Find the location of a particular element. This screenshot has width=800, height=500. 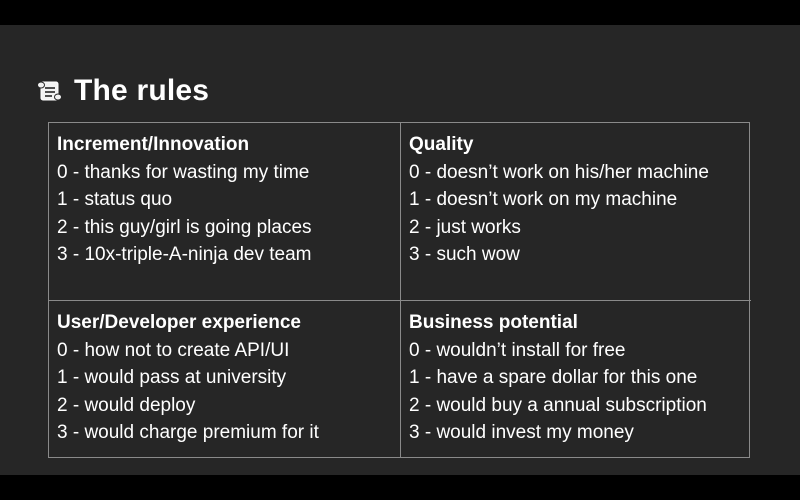

cell-heading: Increment/Innovation is located at coordinates (153, 144).